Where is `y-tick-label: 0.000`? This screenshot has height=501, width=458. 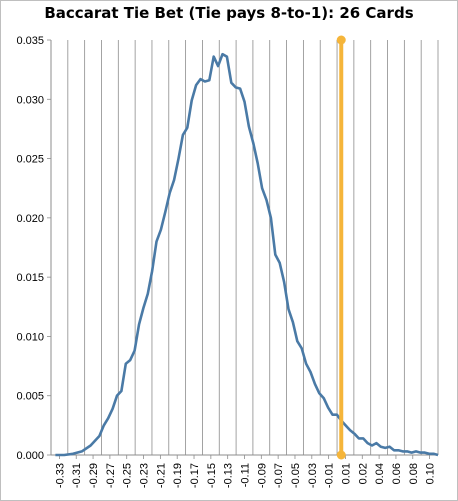 y-tick-label: 0.000 is located at coordinates (30, 456).